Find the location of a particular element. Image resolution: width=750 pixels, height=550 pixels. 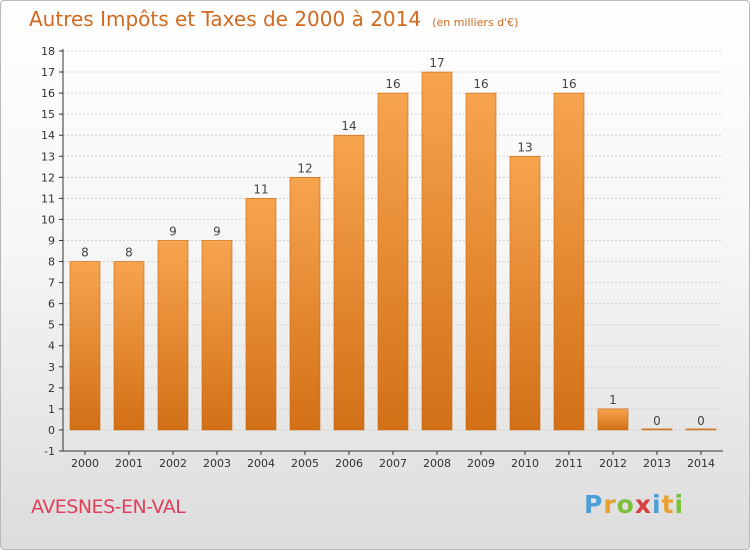

y-tick-label: 11 is located at coordinates (48, 198).